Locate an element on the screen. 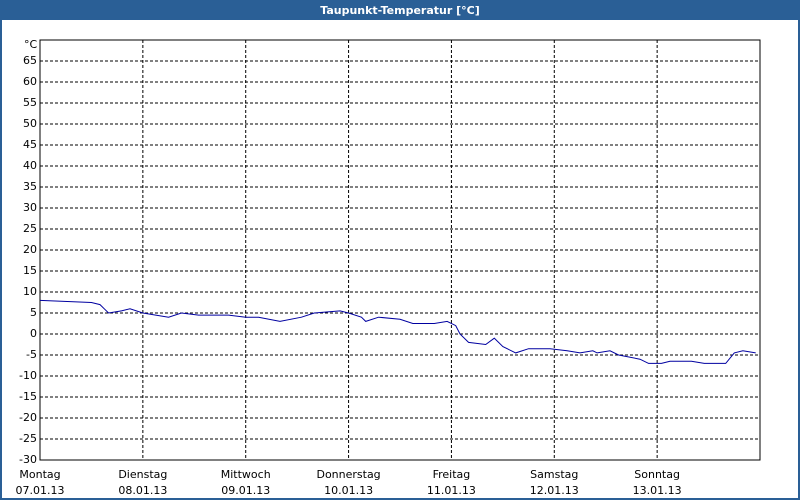  y-tick-label: -25 is located at coordinates (28, 438).